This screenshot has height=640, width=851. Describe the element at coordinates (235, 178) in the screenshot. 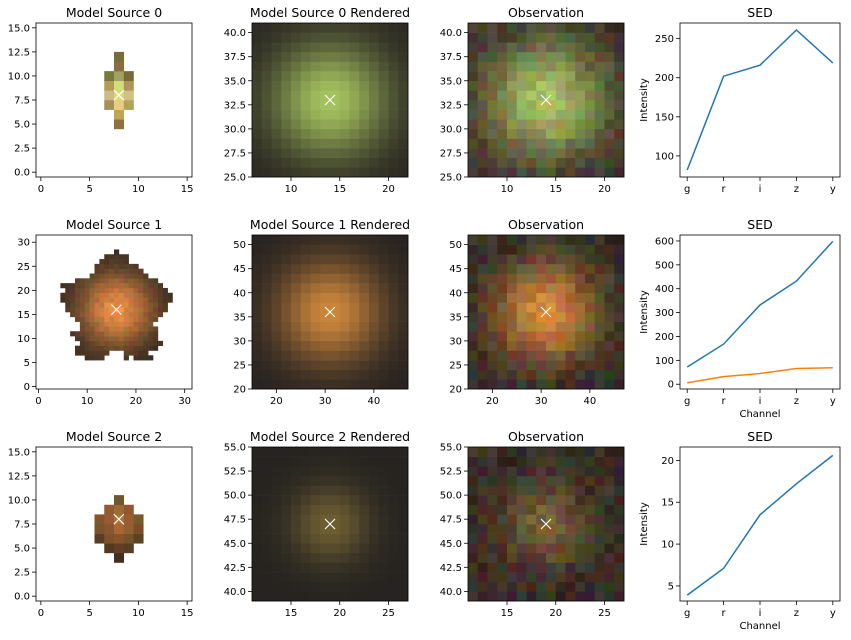

I see `y-tick-label: 25.0` at that location.